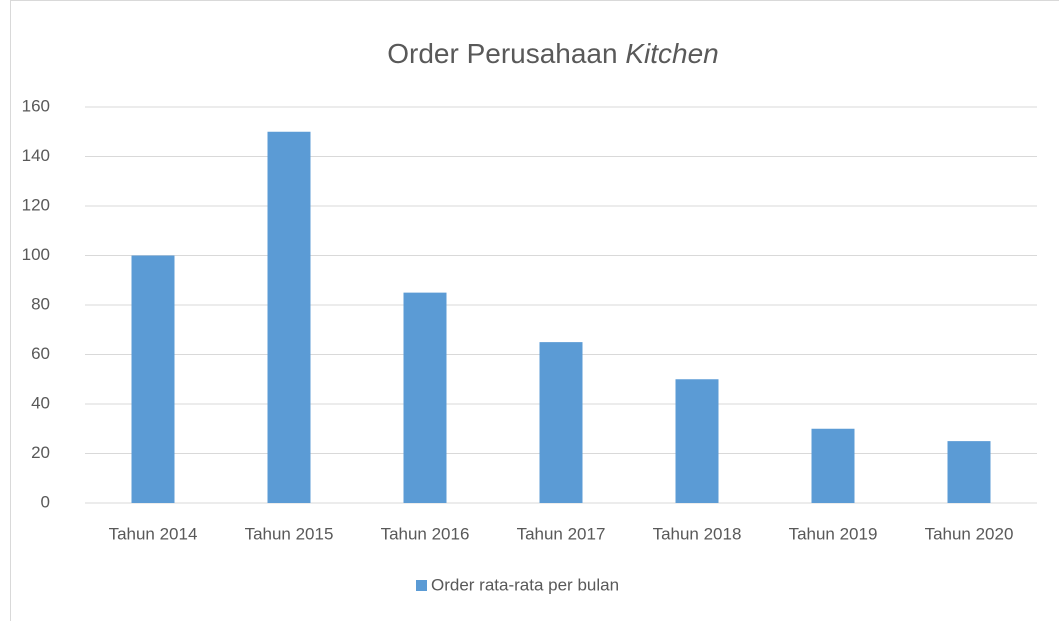  What do you see at coordinates (969, 533) in the screenshot?
I see `x-tick-label: Tahun 2020` at bounding box center [969, 533].